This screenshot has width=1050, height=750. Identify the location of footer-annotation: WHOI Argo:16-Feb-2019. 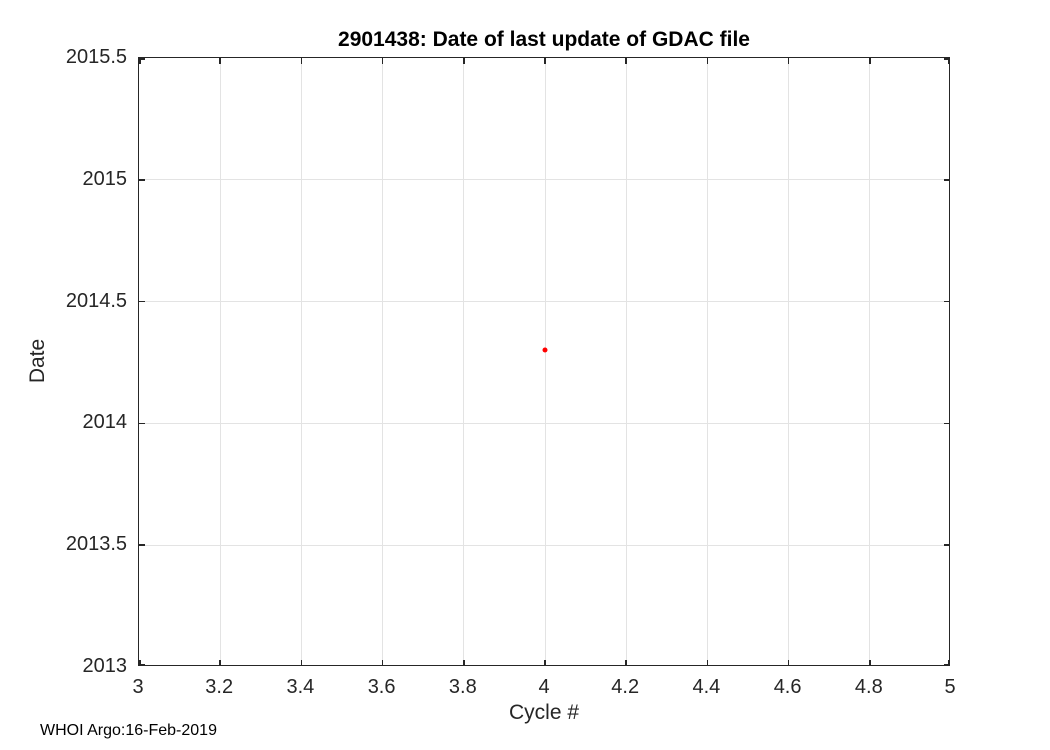
(128, 730).